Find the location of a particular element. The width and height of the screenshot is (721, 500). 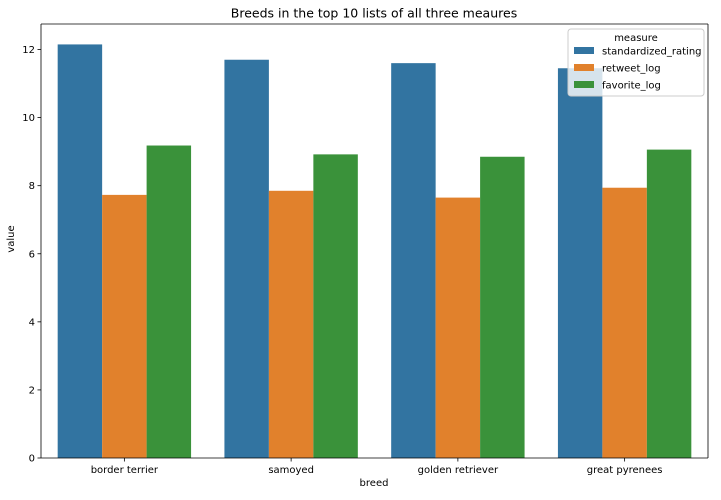

x-tick-label: golden retriever is located at coordinates (458, 470).